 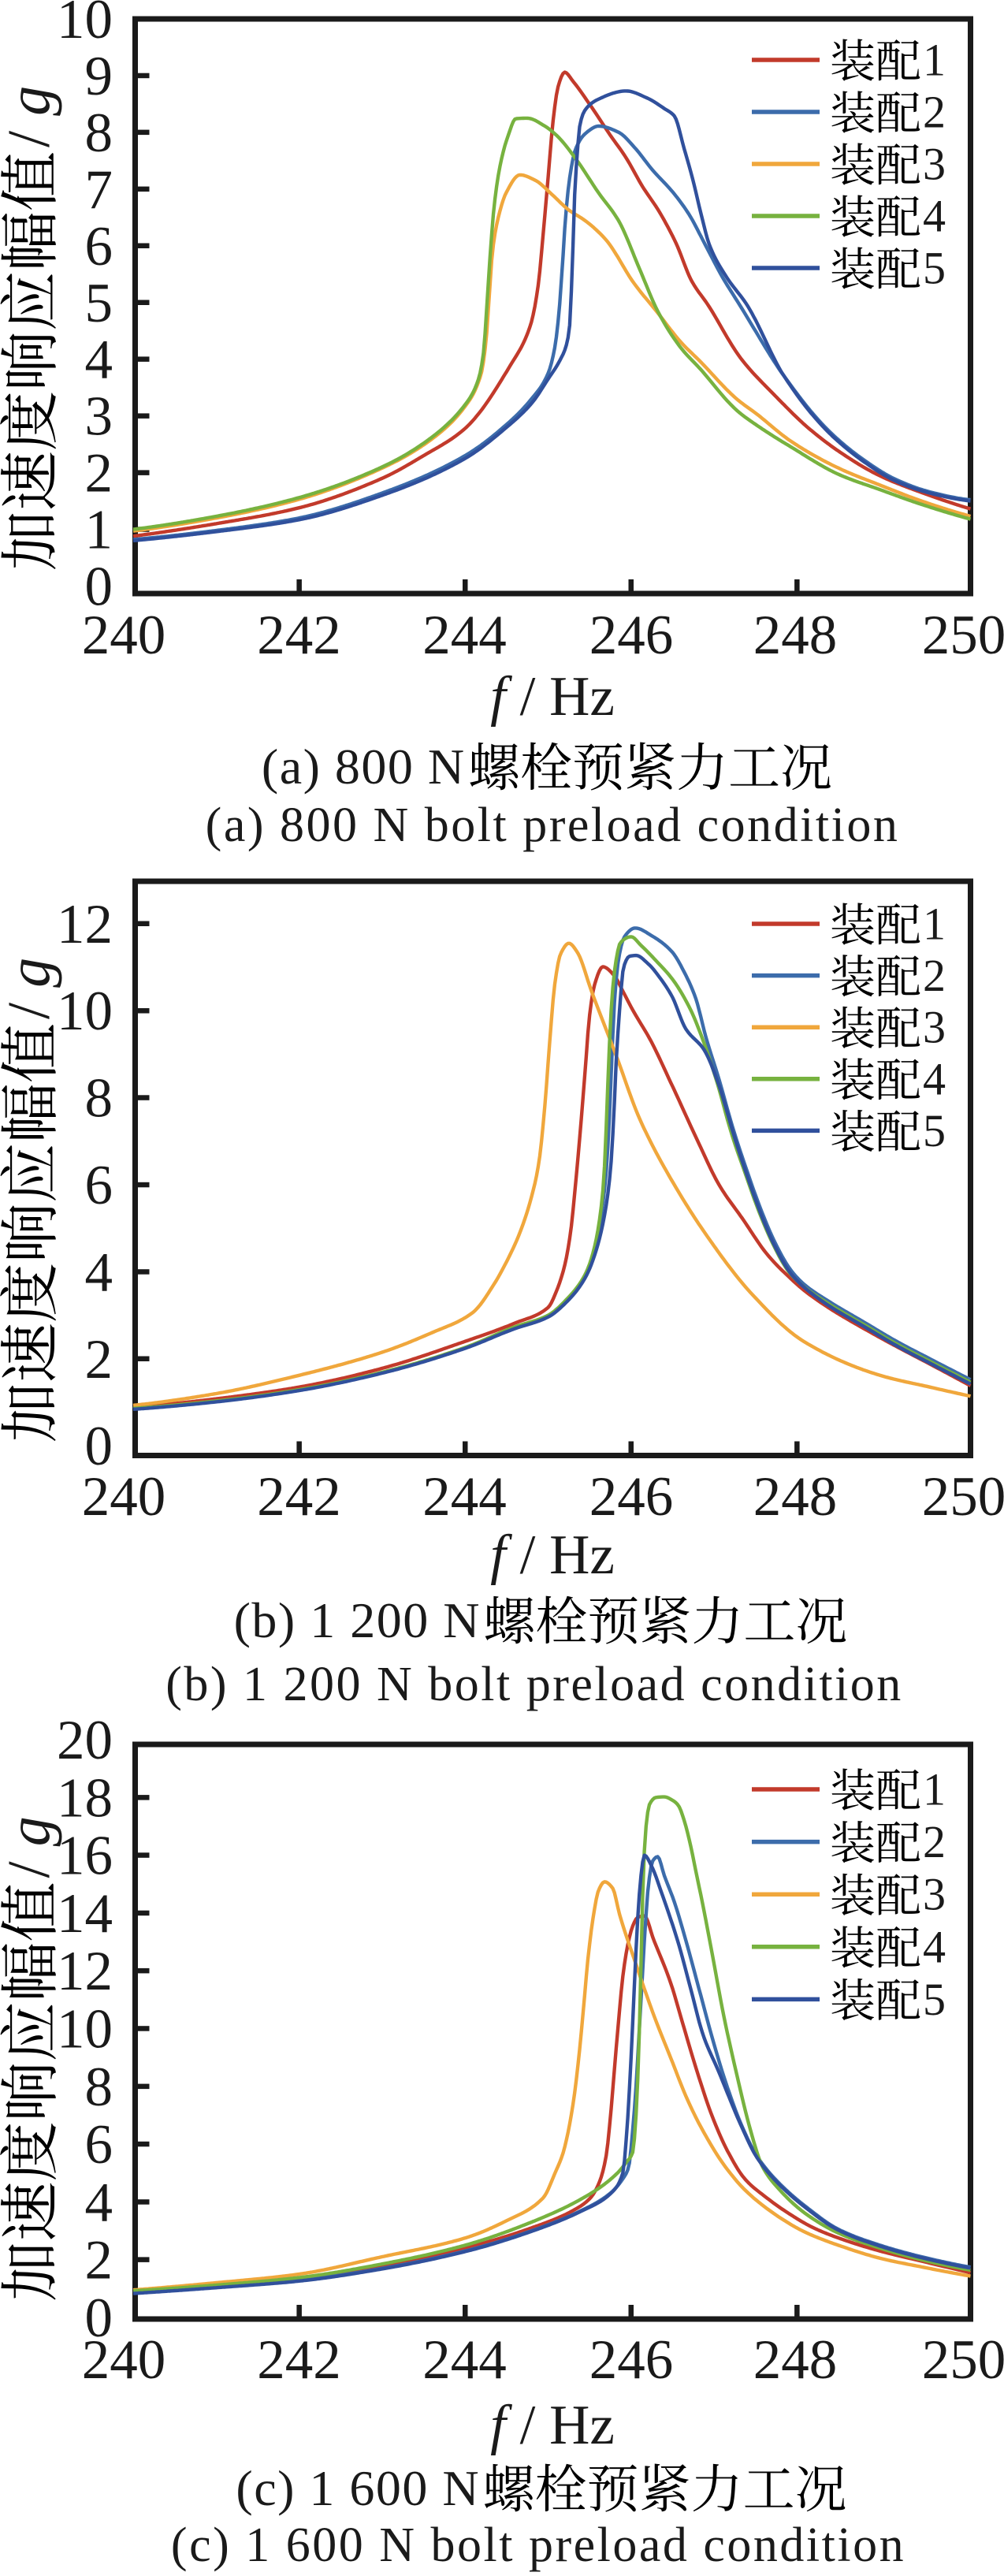 I want to click on svg-text:(c) 1 600 N bolt preload cond: (c) 1 600 N bolt preload condition, so click(x=538, y=2545).